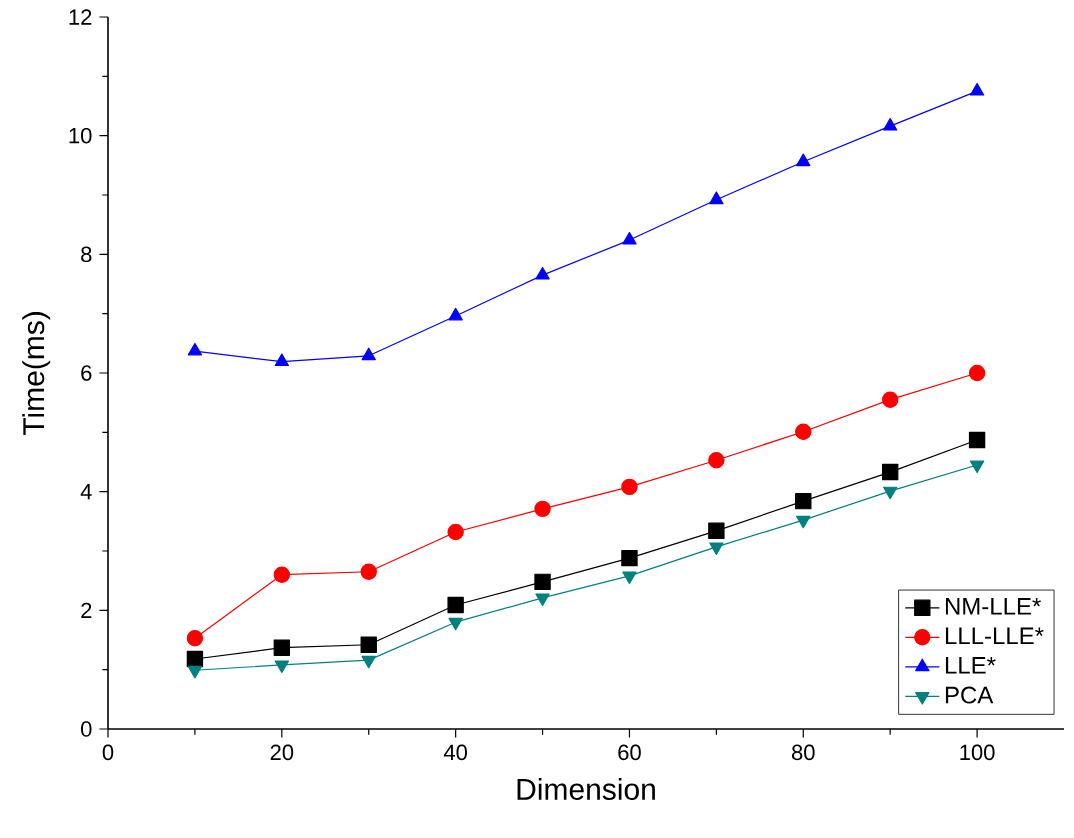 The width and height of the screenshot is (1074, 838). What do you see at coordinates (80, 135) in the screenshot?
I see `y-tick-label: 10` at bounding box center [80, 135].